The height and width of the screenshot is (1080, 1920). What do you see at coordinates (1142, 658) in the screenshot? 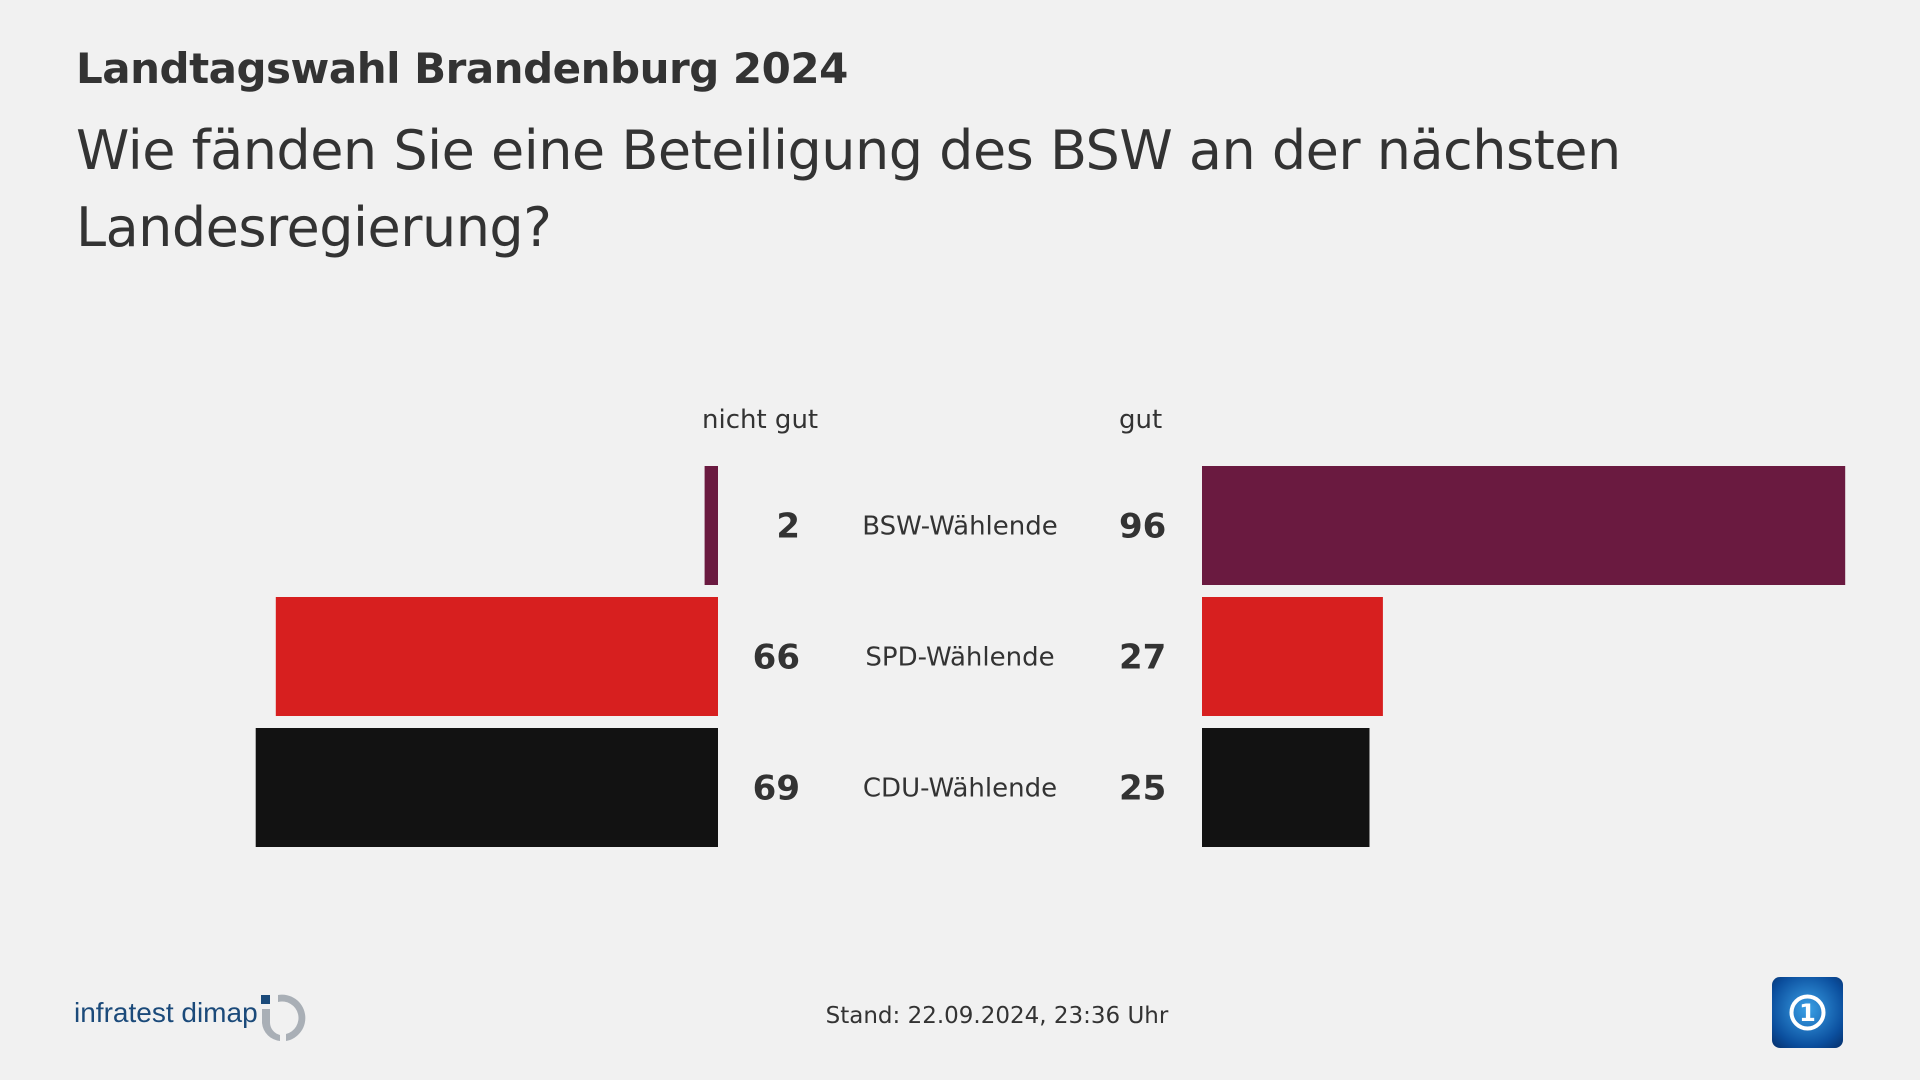
I see `value-gut: 27` at bounding box center [1142, 658].